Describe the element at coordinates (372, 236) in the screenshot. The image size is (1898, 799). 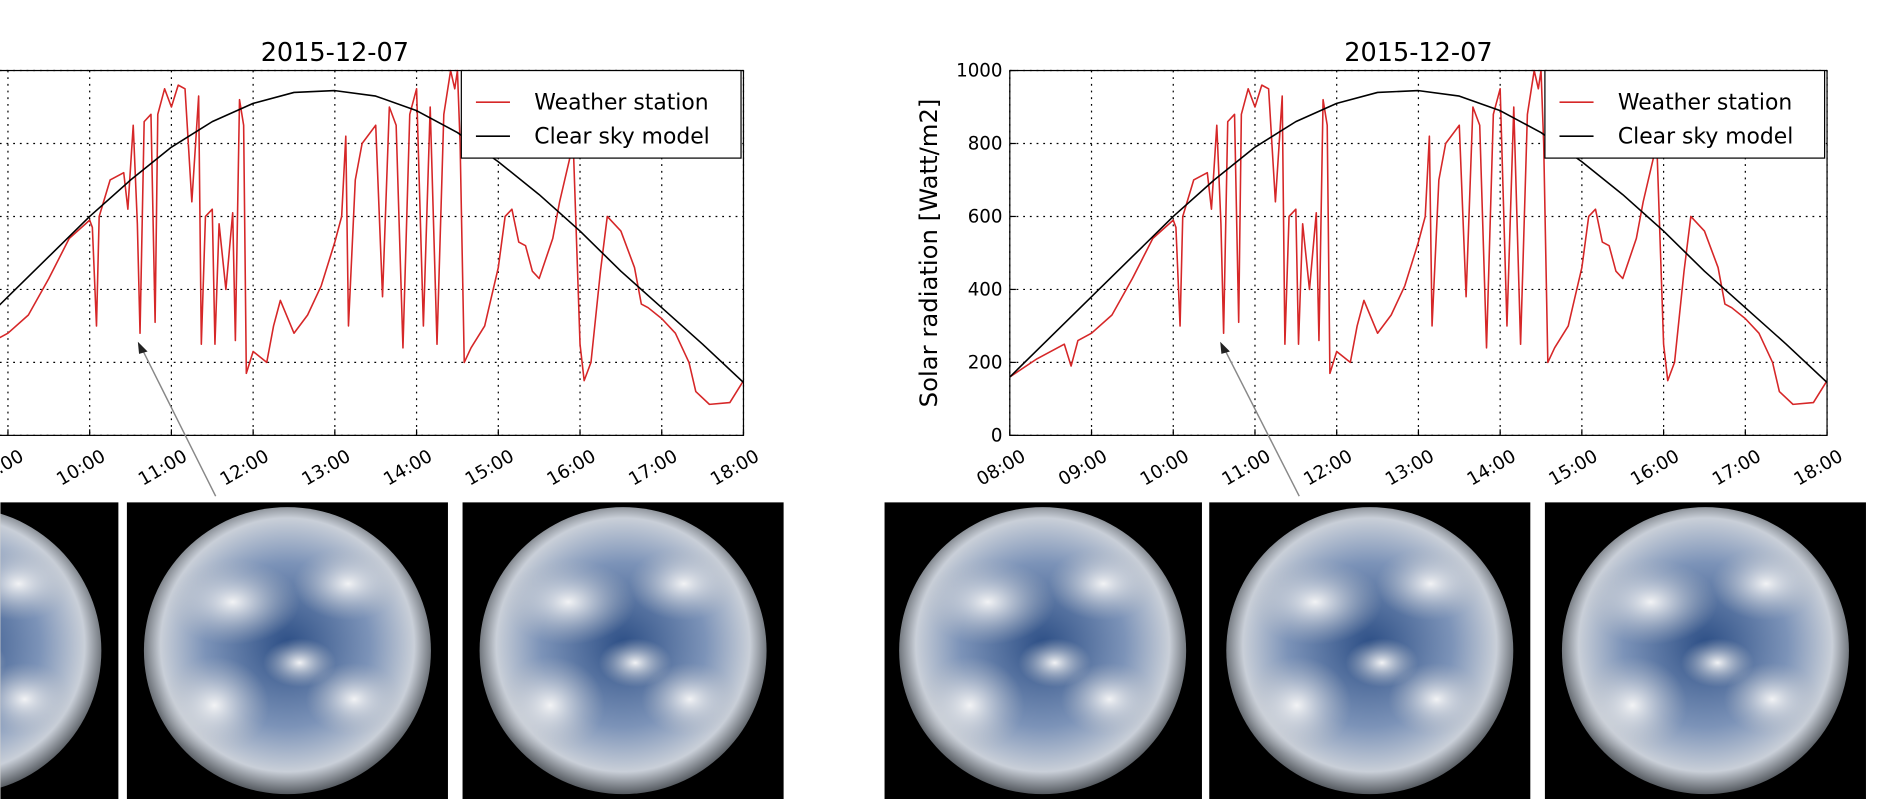
I see `series-line` at that location.